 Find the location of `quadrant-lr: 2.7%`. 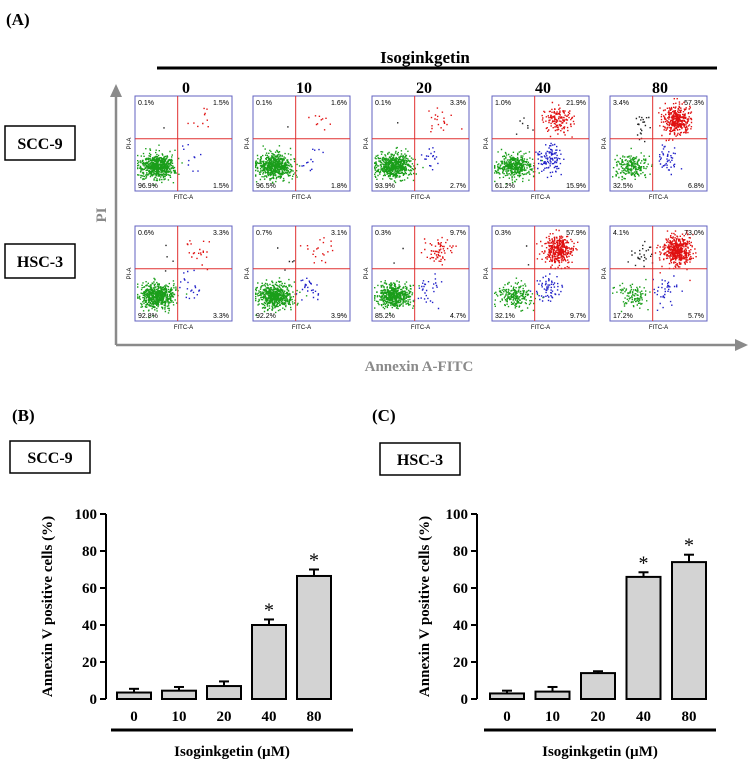

quadrant-lr: 2.7% is located at coordinates (458, 186).